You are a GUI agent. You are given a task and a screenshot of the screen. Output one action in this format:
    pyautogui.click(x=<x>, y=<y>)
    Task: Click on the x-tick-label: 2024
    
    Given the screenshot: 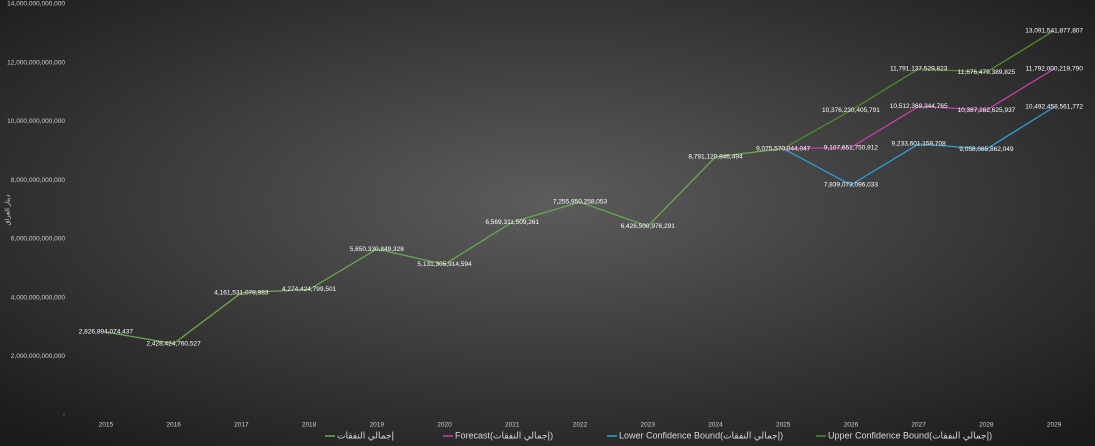 What is the action you would take?
    pyautogui.click(x=715, y=425)
    